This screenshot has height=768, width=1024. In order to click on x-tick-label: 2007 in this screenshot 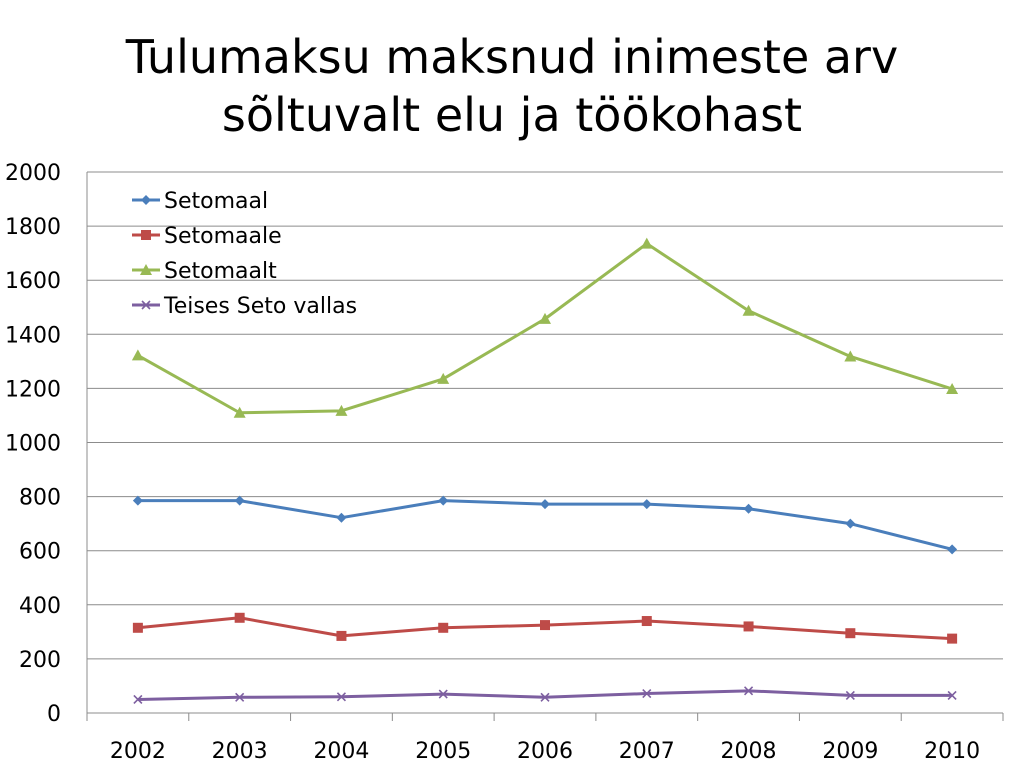, I will do `click(647, 751)`.